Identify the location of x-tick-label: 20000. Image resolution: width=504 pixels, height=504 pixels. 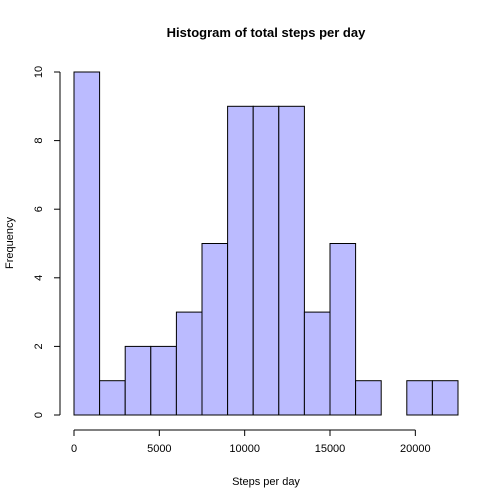
(415, 449).